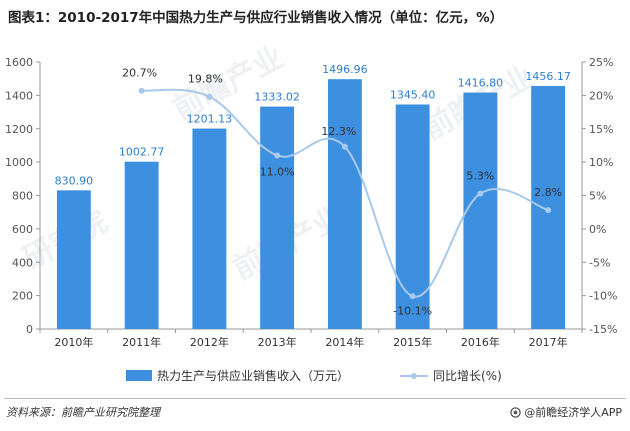  I want to click on growth-value-label: 19.8%, so click(205, 79).